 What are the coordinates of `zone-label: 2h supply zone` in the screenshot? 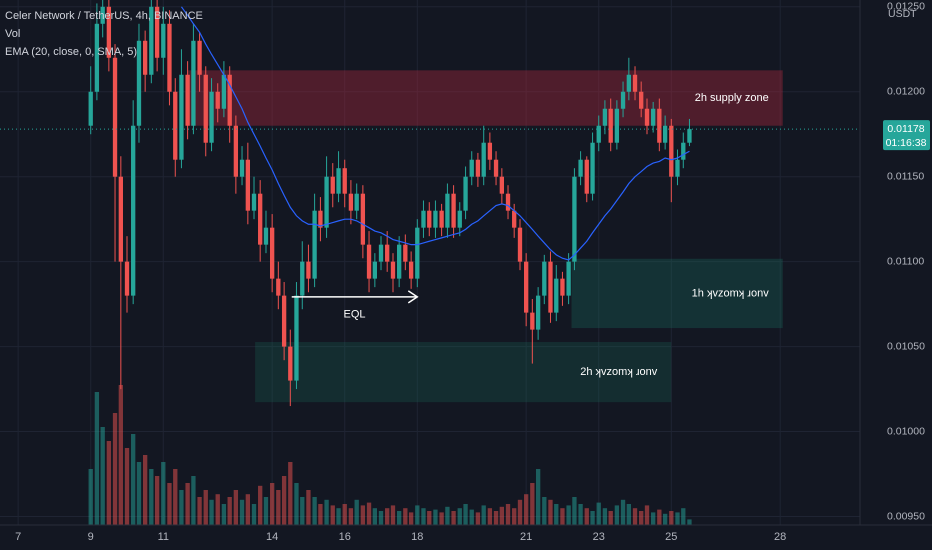 It's located at (732, 98).